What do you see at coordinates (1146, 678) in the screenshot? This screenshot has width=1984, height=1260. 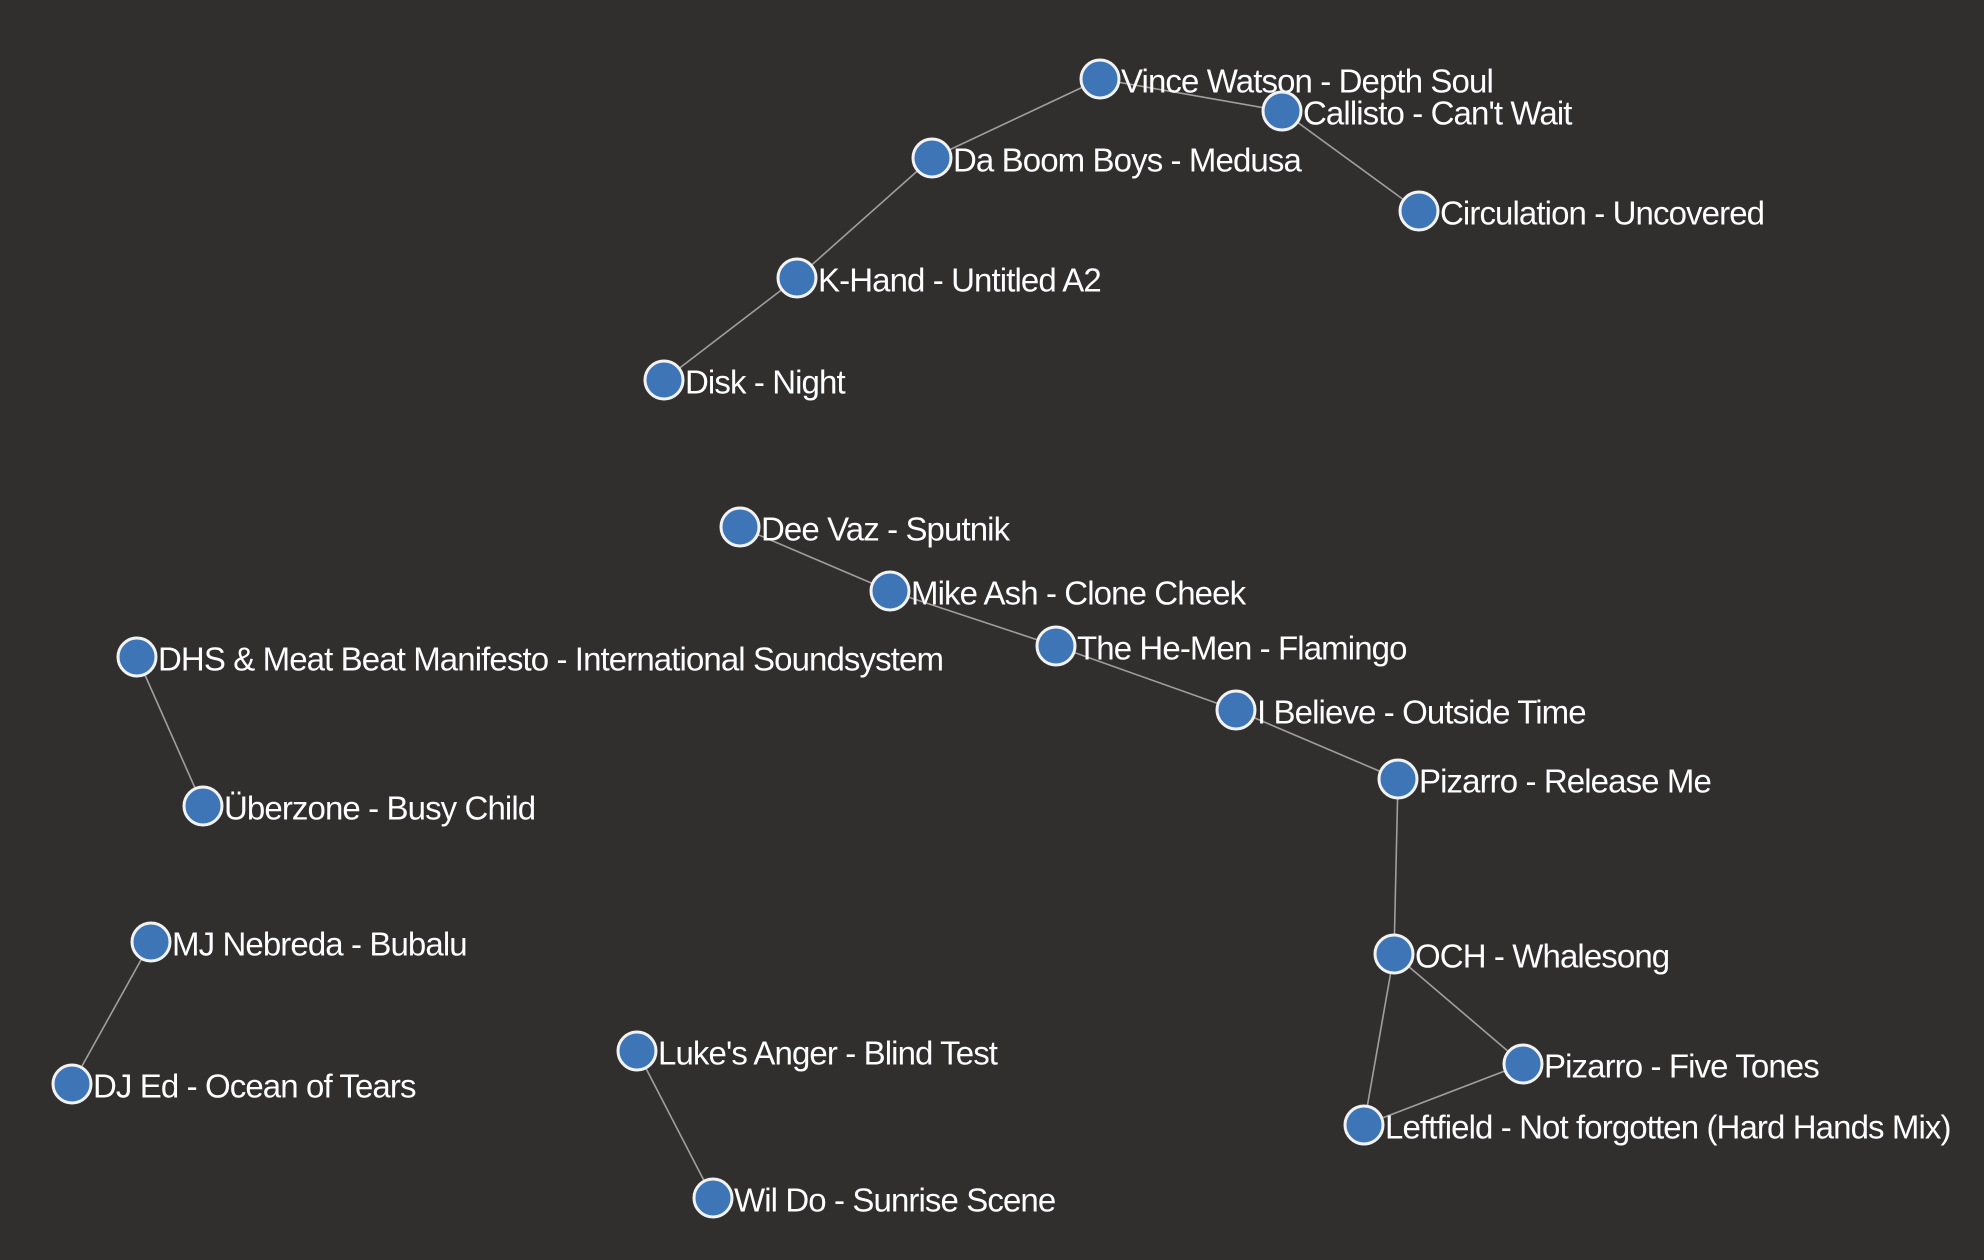 I see `edge-he-men-i-believe` at bounding box center [1146, 678].